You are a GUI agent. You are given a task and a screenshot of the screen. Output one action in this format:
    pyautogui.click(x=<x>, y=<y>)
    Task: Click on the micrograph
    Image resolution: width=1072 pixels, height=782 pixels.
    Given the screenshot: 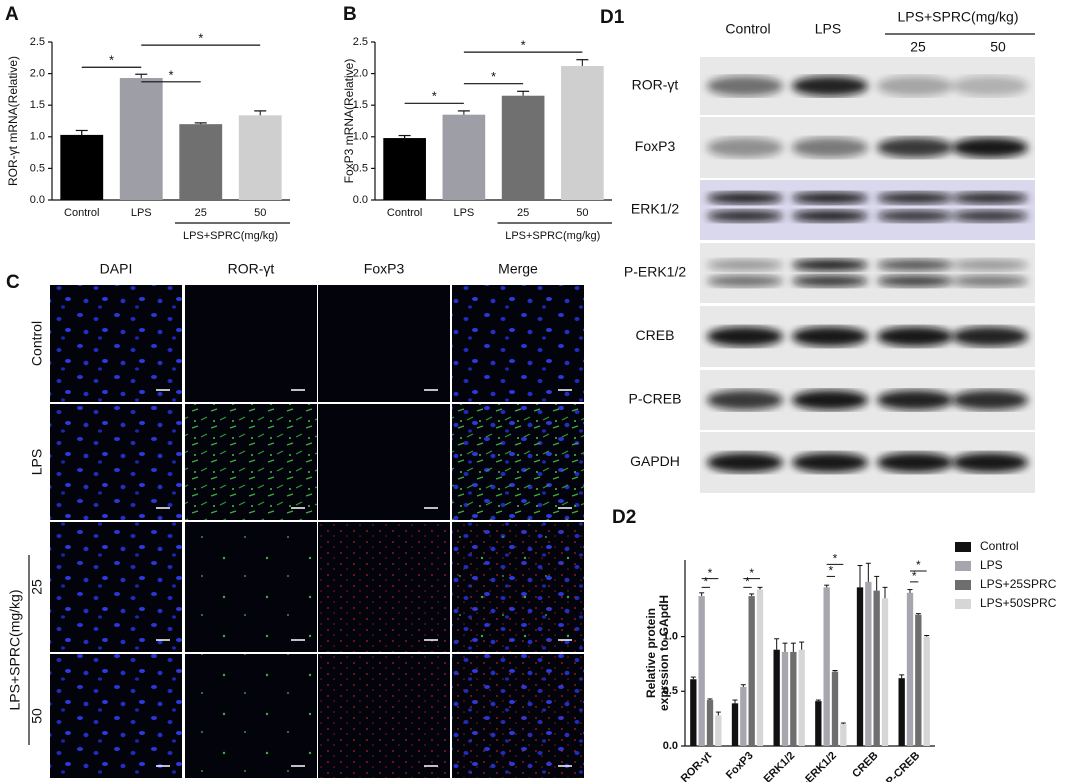 What is the action you would take?
    pyautogui.click(x=251, y=343)
    